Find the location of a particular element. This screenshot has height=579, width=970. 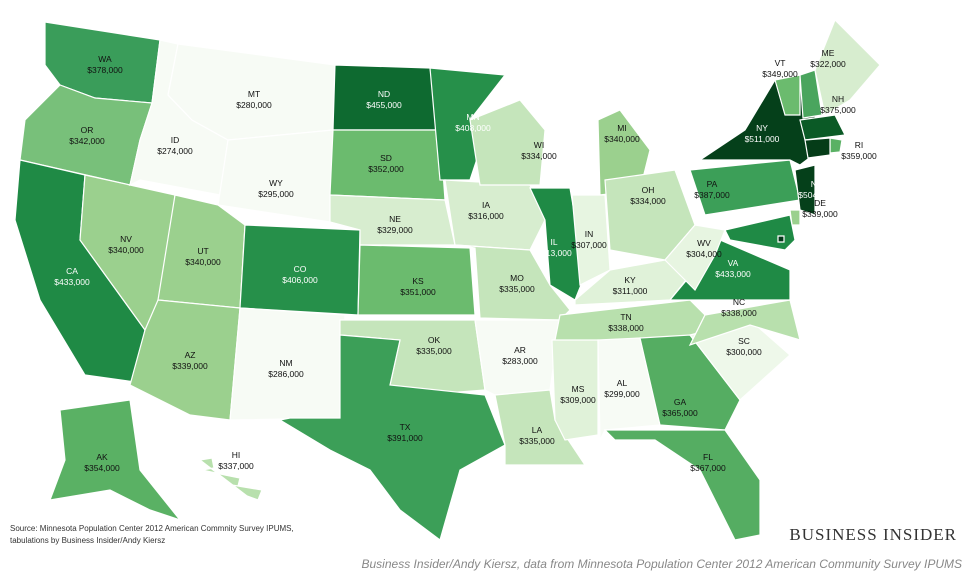

state-code: RI is located at coordinates (859, 145).